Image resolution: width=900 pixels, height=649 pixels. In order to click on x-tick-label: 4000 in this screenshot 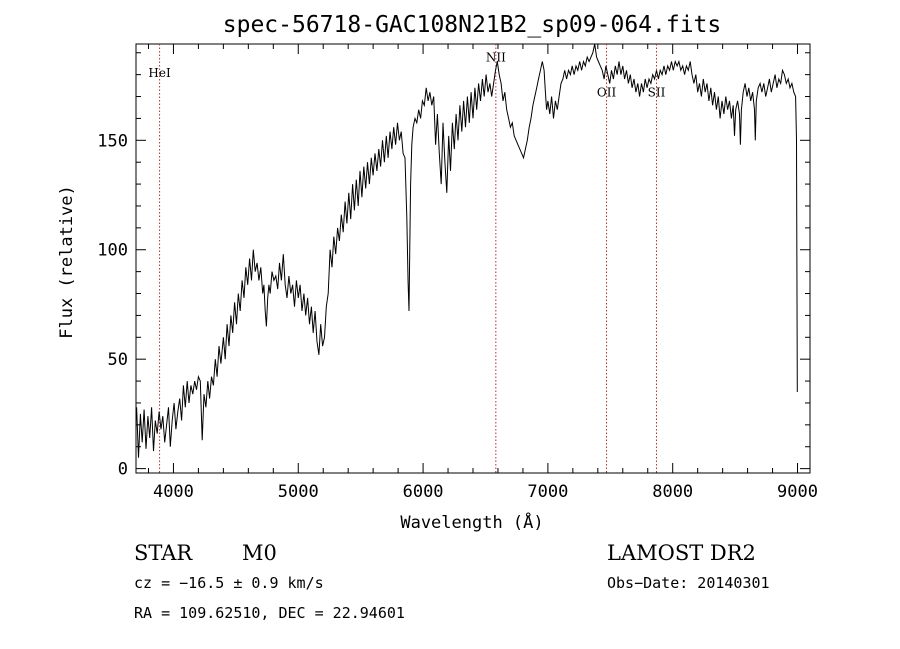, I will do `click(173, 492)`.